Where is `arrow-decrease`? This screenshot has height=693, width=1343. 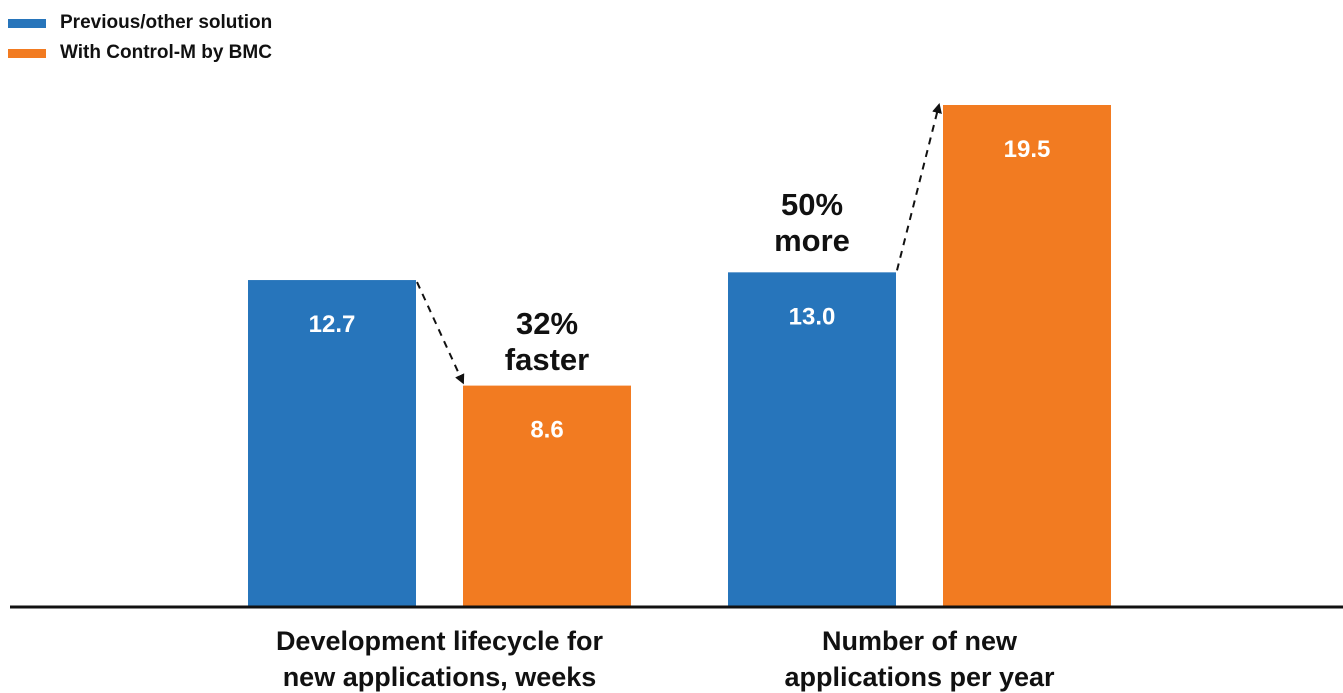
arrow-decrease is located at coordinates (440, 333).